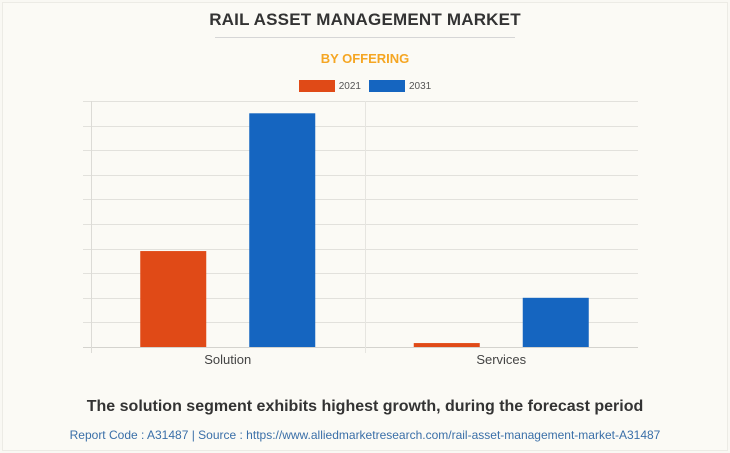 This screenshot has height=453, width=730. I want to click on title-divider, so click(365, 37).